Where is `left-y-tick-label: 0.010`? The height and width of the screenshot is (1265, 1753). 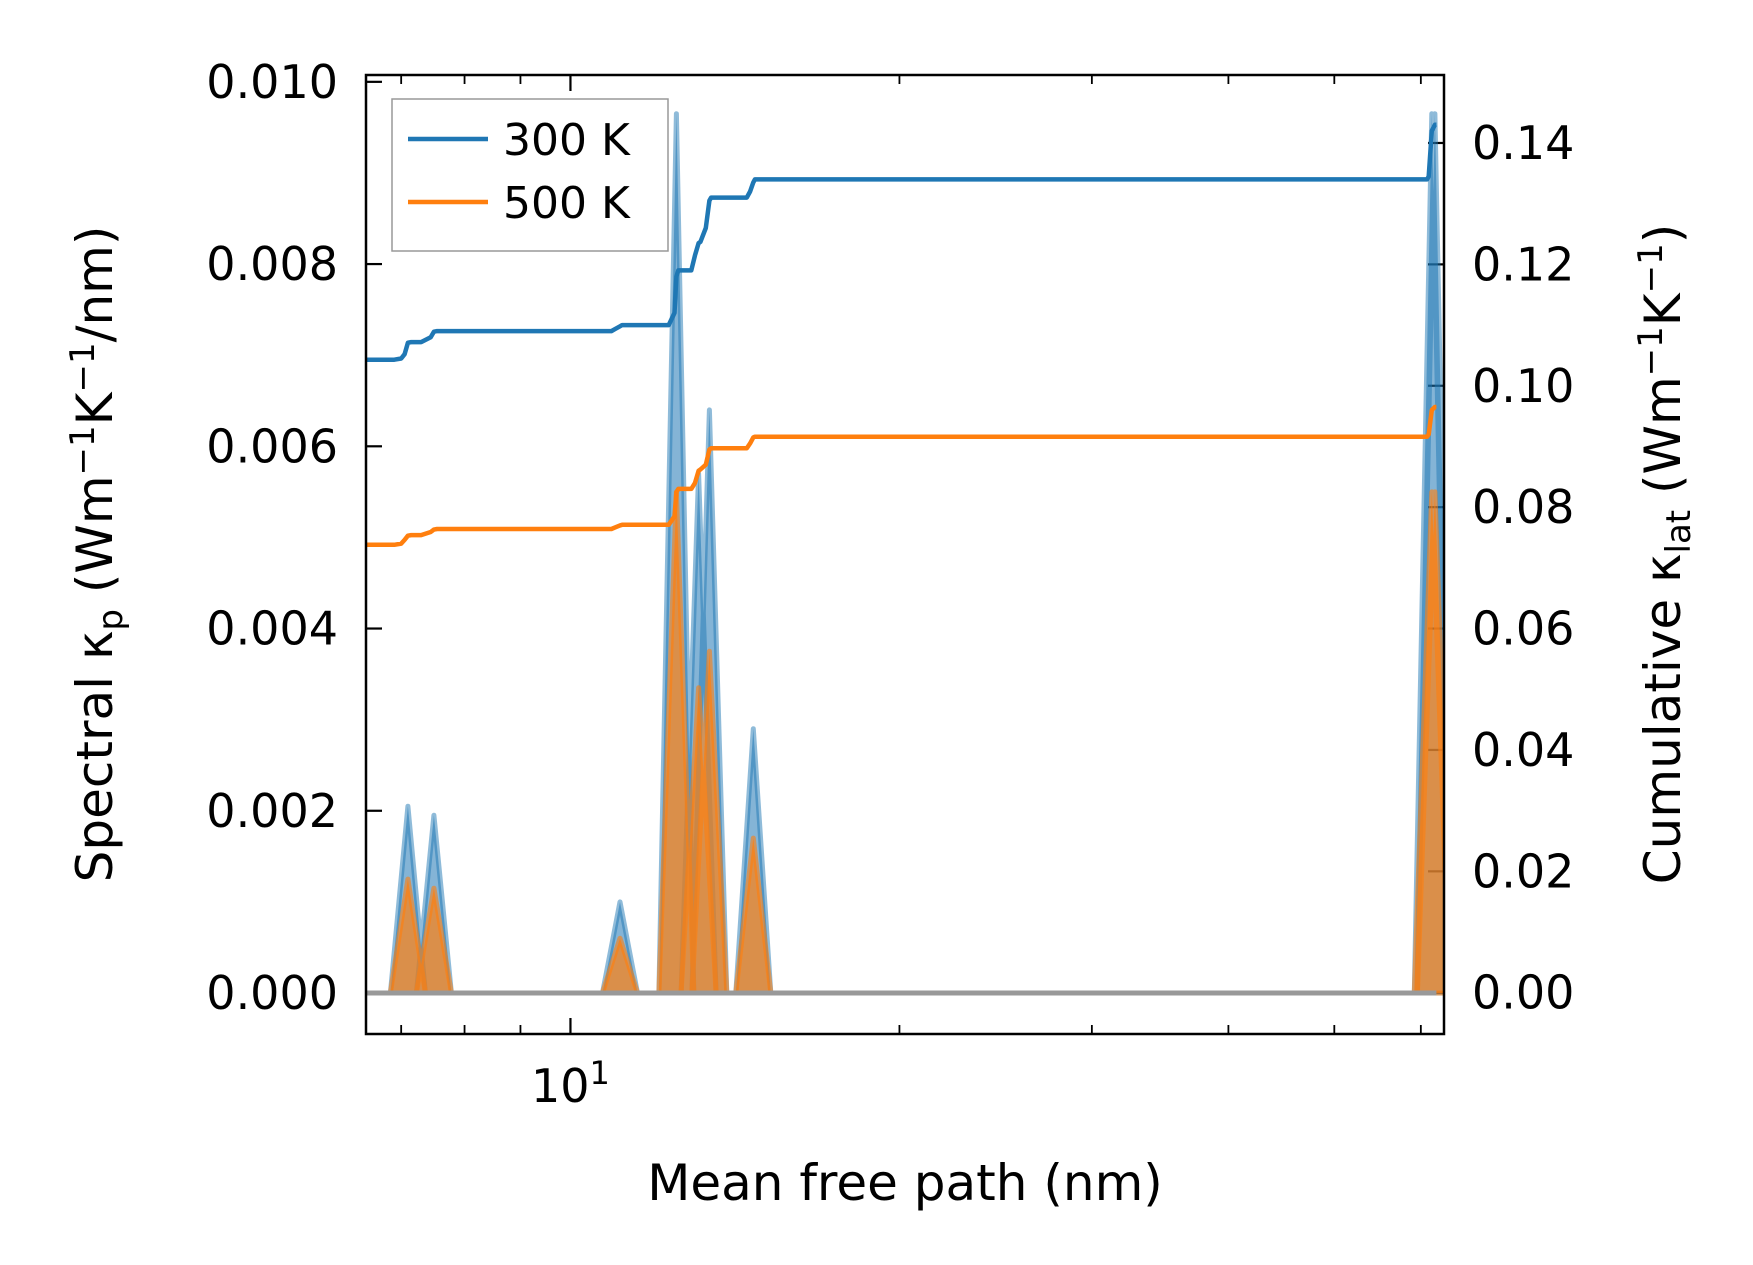 left-y-tick-label: 0.010 is located at coordinates (272, 82).